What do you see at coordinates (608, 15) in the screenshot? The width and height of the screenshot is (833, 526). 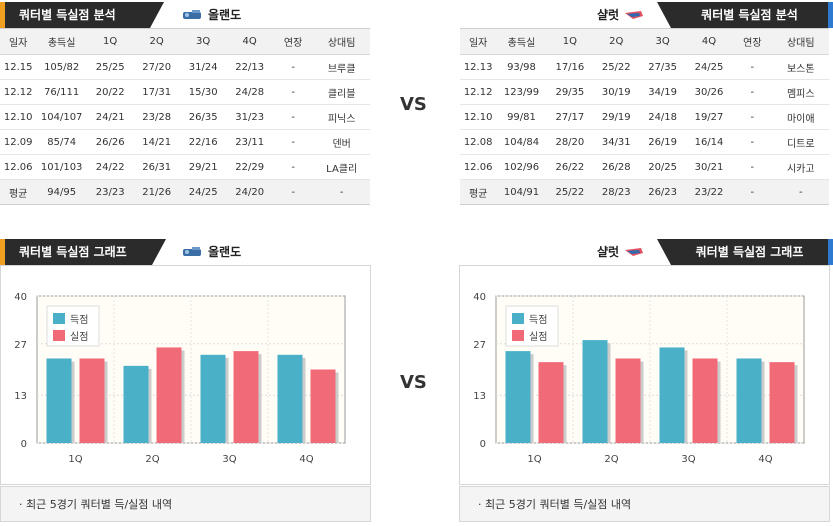 I see `right-team-label: 샬럿` at bounding box center [608, 15].